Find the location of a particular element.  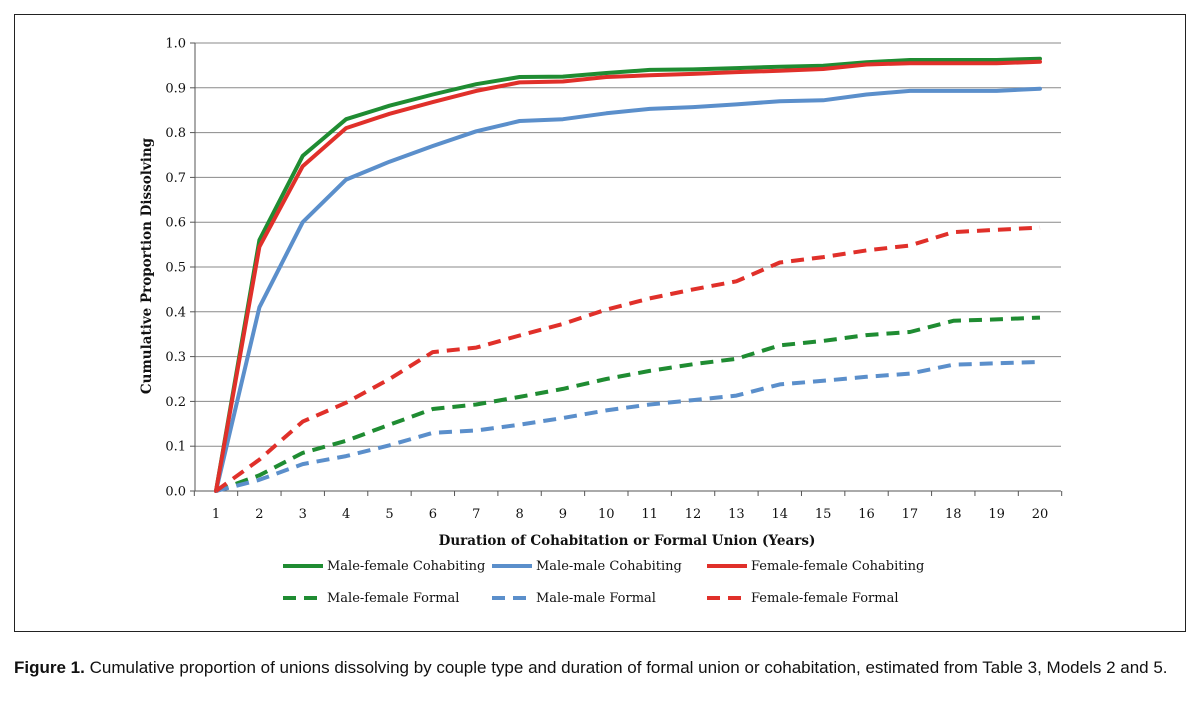

ytick-label-1: 0.1 is located at coordinates (175, 447).